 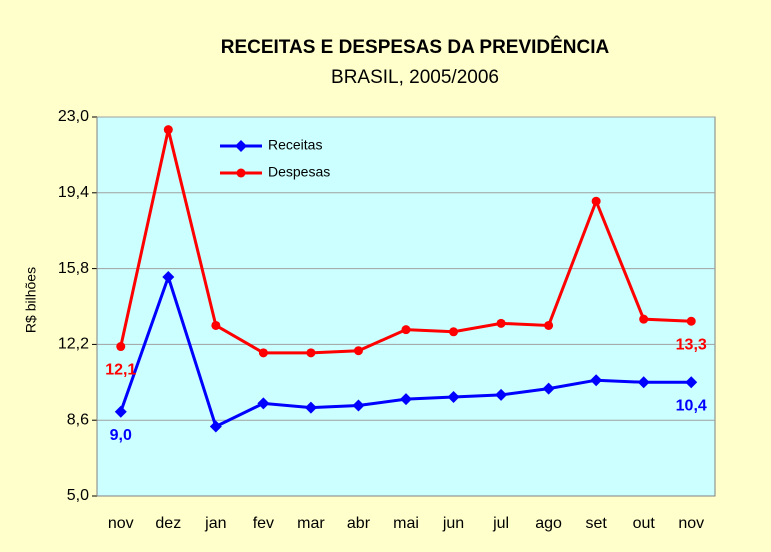 I want to click on data-label: 12,1, so click(x=120, y=370).